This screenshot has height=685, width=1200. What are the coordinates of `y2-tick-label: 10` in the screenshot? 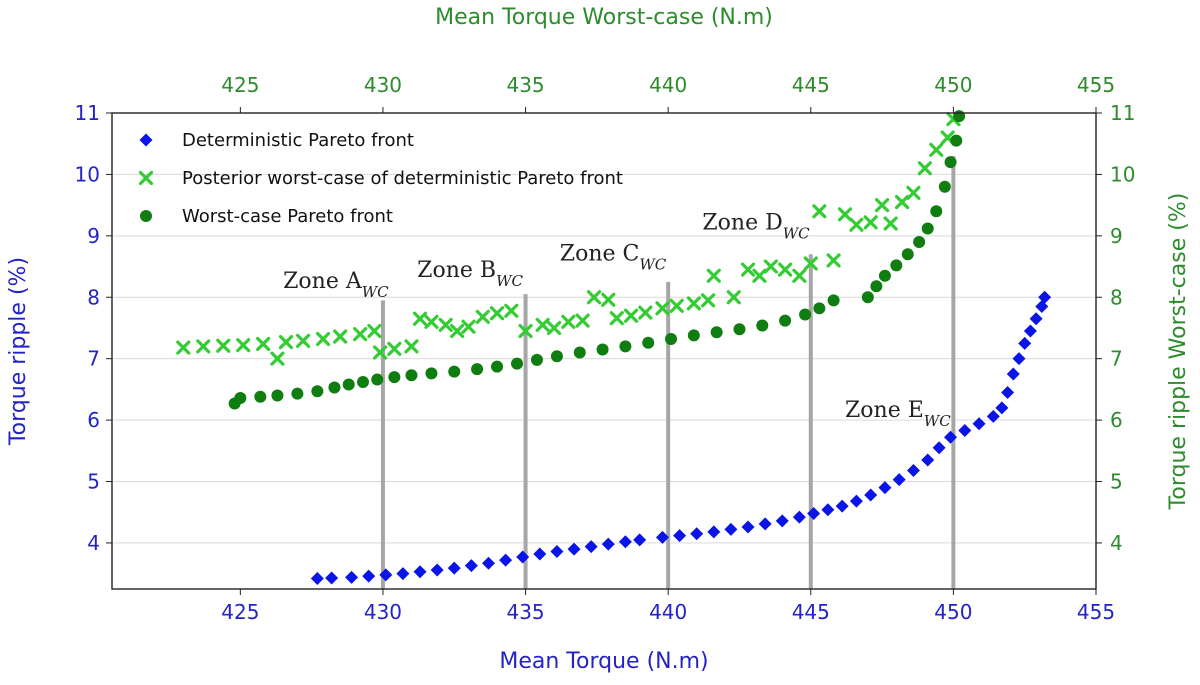 It's located at (1122, 174).